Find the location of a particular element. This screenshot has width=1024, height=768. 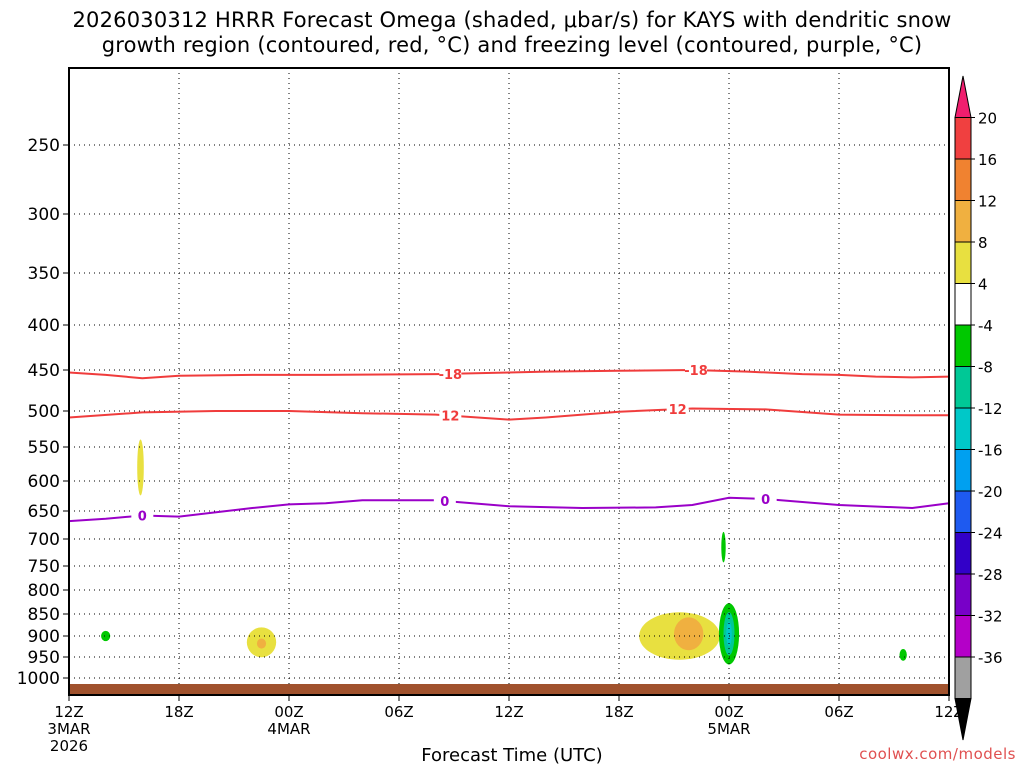

colorbar-label-10: -24 is located at coordinates (990, 534).